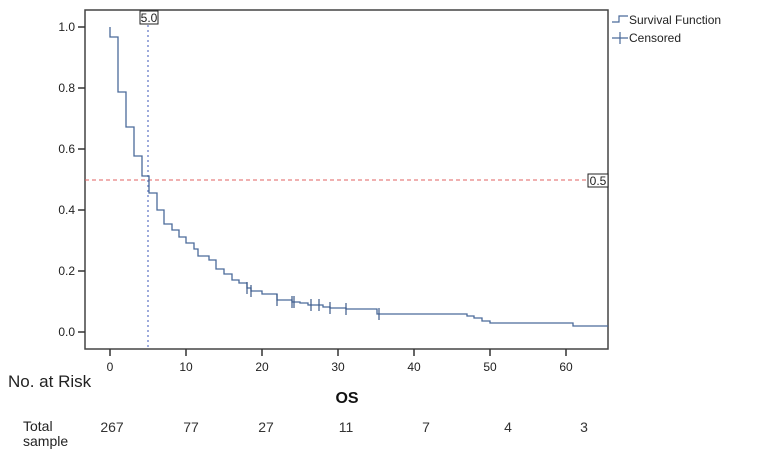 This screenshot has height=466, width=758. I want to click on censored-markers, so click(313, 301).